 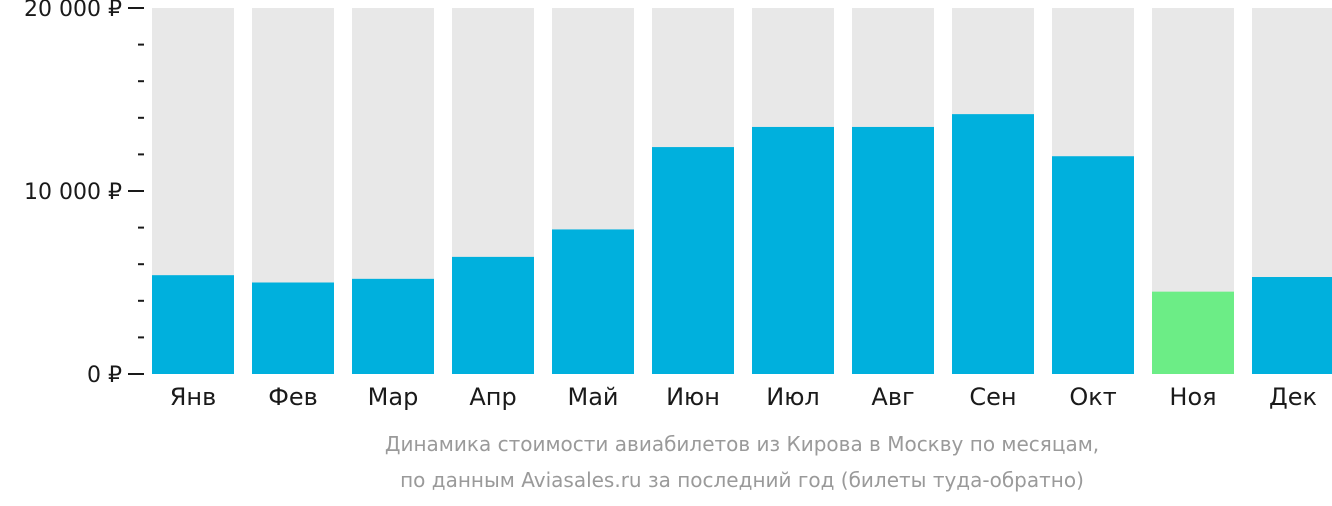 I want to click on x-tick-label: Окт, so click(x=1092, y=397).